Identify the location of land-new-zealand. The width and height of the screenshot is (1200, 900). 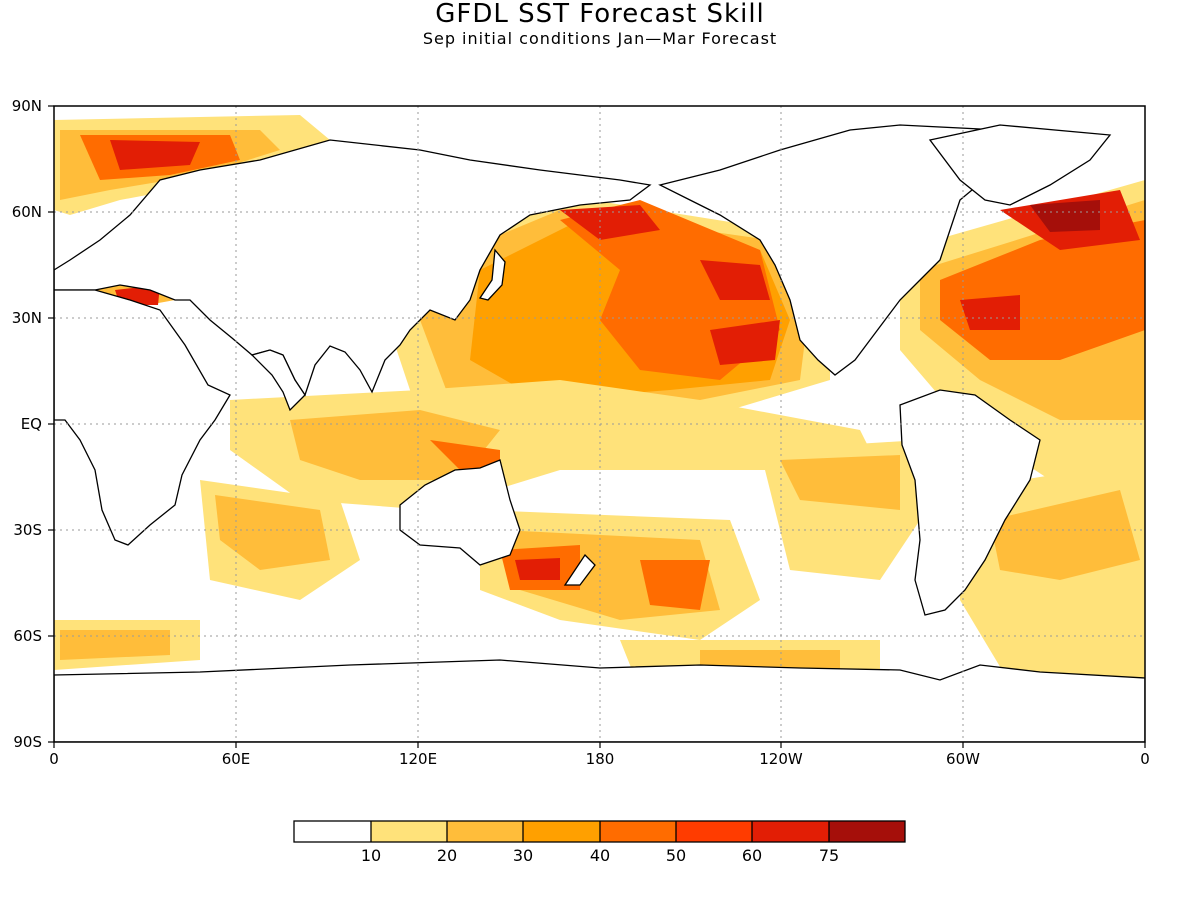
(579, 569).